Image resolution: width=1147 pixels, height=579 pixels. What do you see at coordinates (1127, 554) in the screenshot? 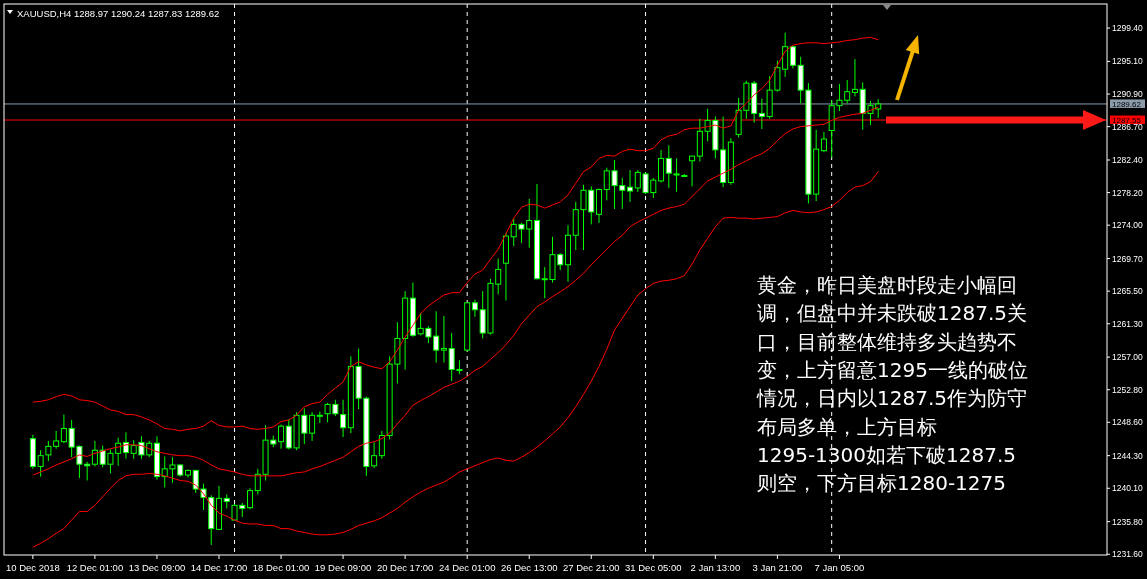
I see `y-tick-label: 1231.60` at bounding box center [1127, 554].